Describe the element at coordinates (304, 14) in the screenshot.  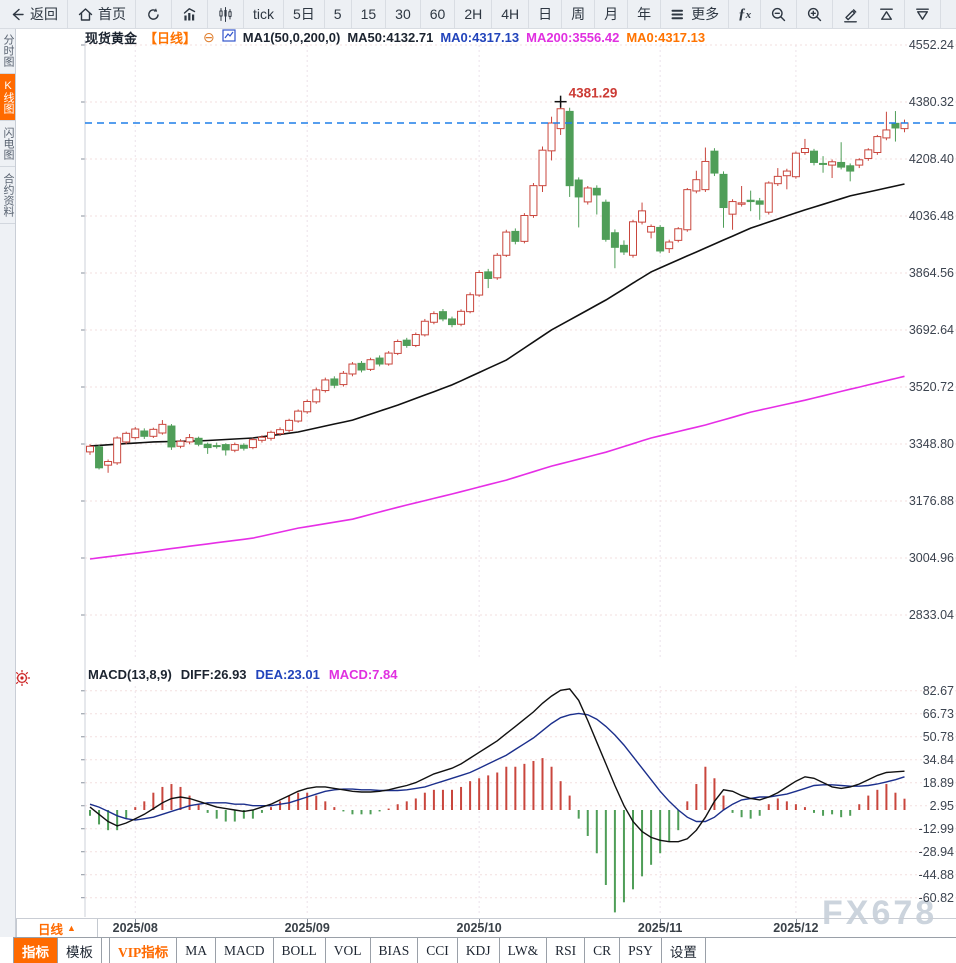
I see `toolbar-period-5d-button: 5日` at that location.